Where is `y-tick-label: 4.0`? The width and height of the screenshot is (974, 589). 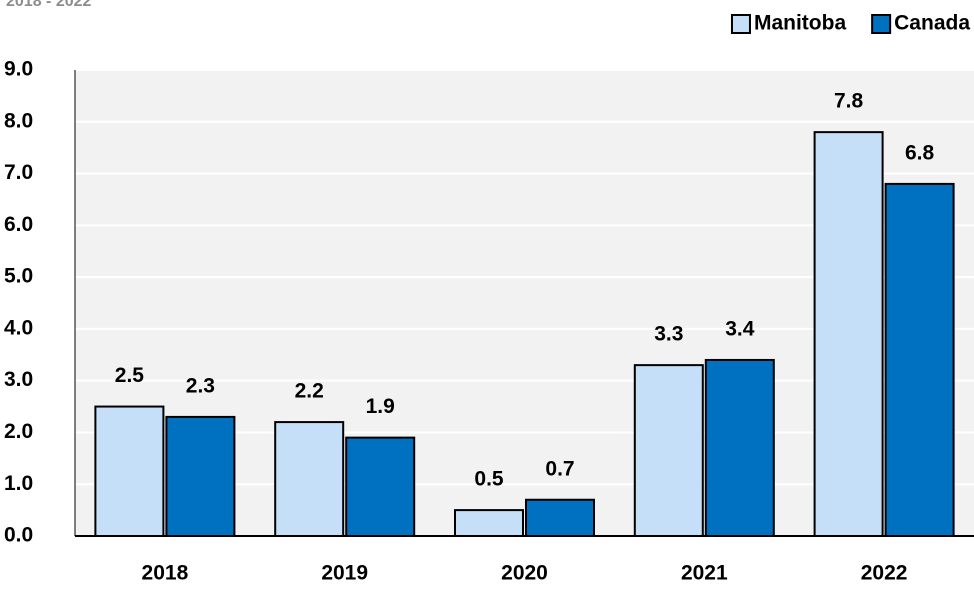
y-tick-label: 4.0 is located at coordinates (18, 327).